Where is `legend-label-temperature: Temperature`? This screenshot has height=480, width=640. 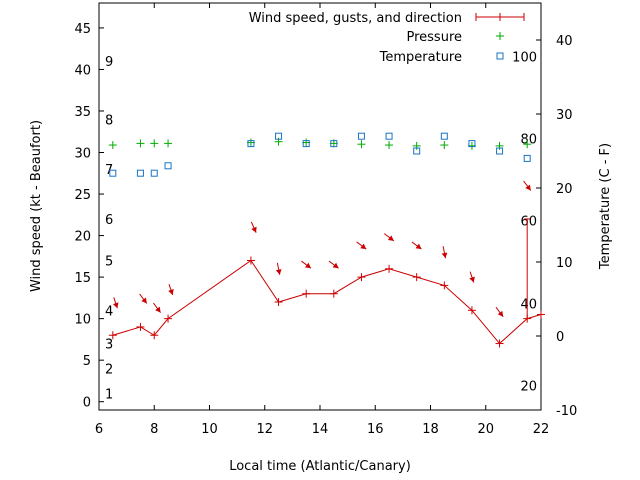
legend-label-temperature: Temperature is located at coordinates (420, 57).